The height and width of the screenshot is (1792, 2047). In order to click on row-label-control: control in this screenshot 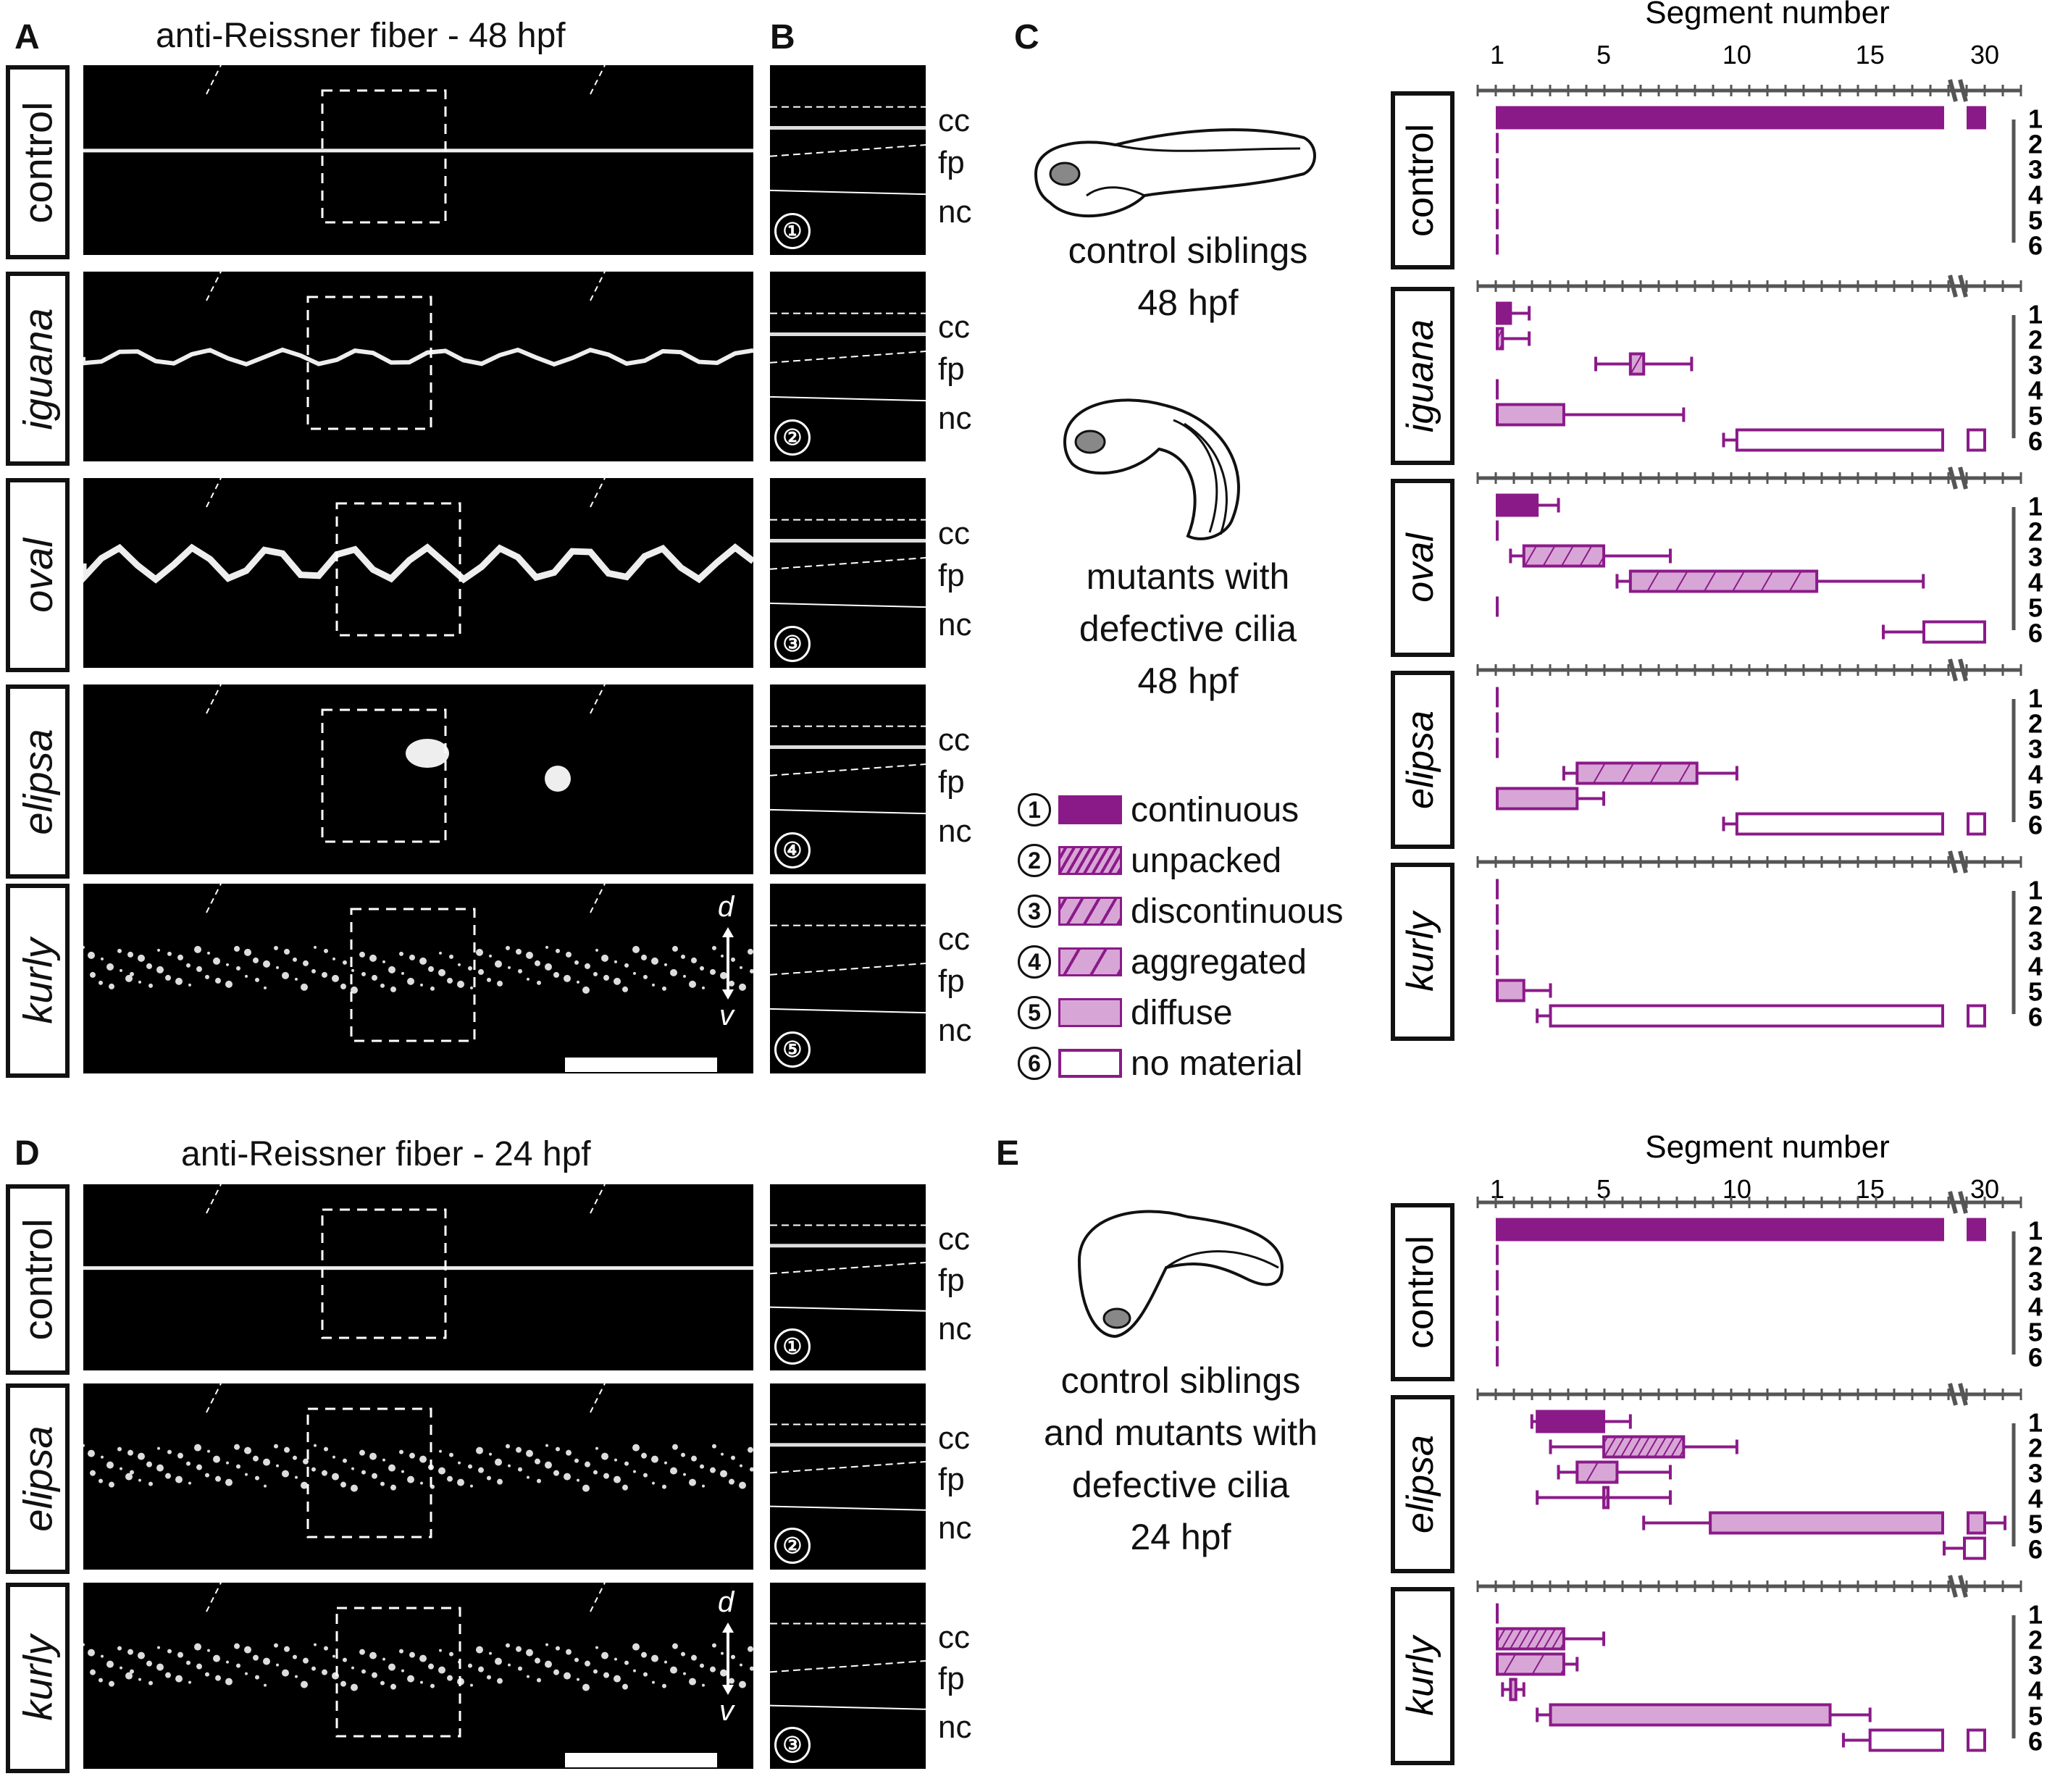, I will do `click(37, 162)`.